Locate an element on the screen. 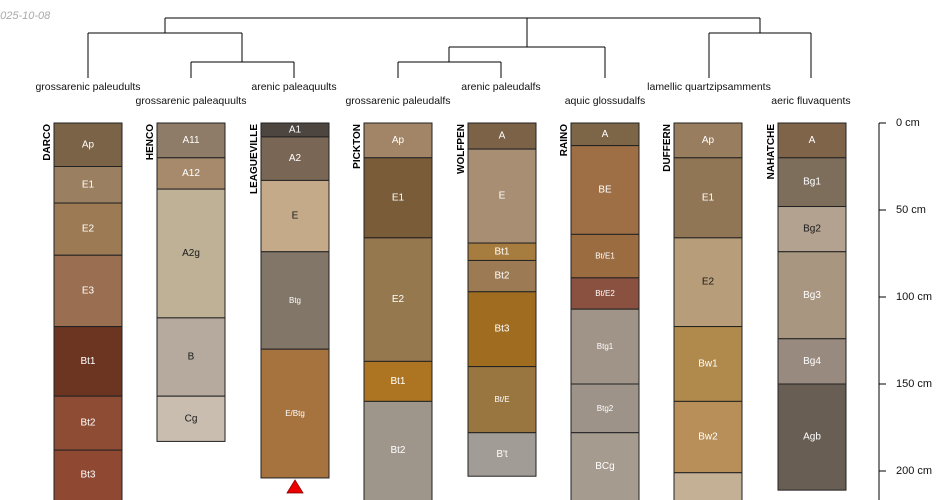 This screenshot has width=950, height=500. depth-tick-label: 200 cm is located at coordinates (914, 471).